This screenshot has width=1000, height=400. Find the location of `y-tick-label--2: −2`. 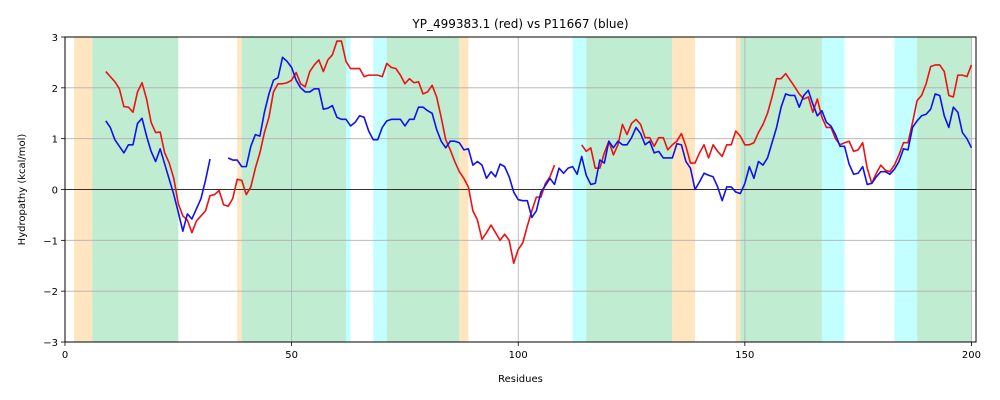

y-tick-label--2: −2 is located at coordinates (50, 292).